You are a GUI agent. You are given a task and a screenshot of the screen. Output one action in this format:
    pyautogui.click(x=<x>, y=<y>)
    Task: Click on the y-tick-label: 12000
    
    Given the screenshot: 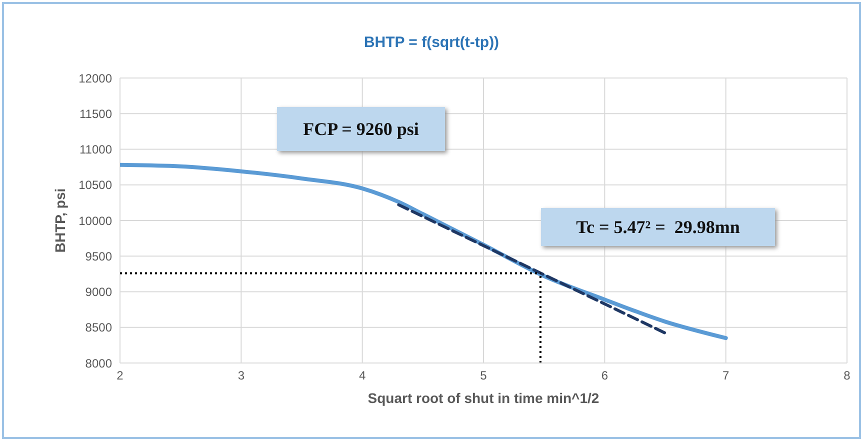 What is the action you would take?
    pyautogui.click(x=95, y=78)
    